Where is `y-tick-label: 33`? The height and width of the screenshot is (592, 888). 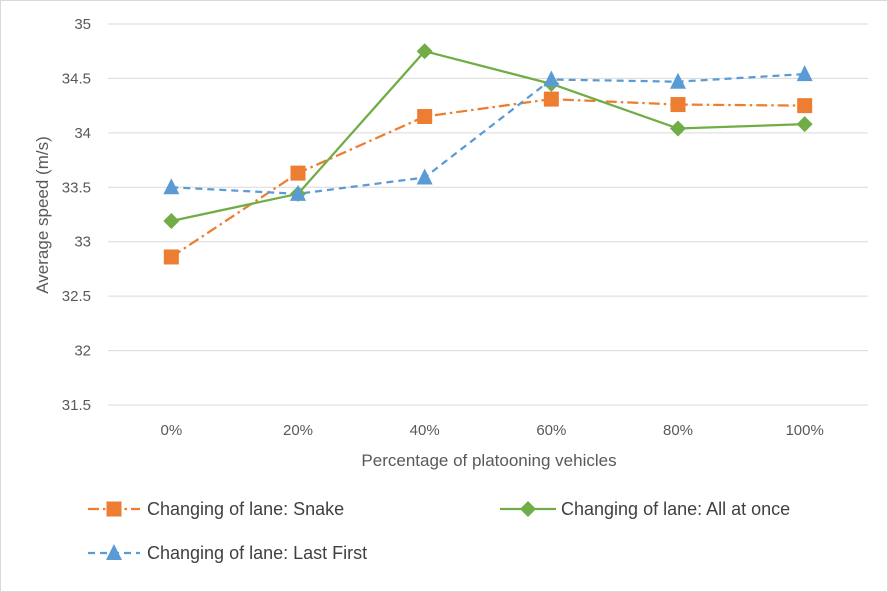 y-tick-label: 33 is located at coordinates (82, 242).